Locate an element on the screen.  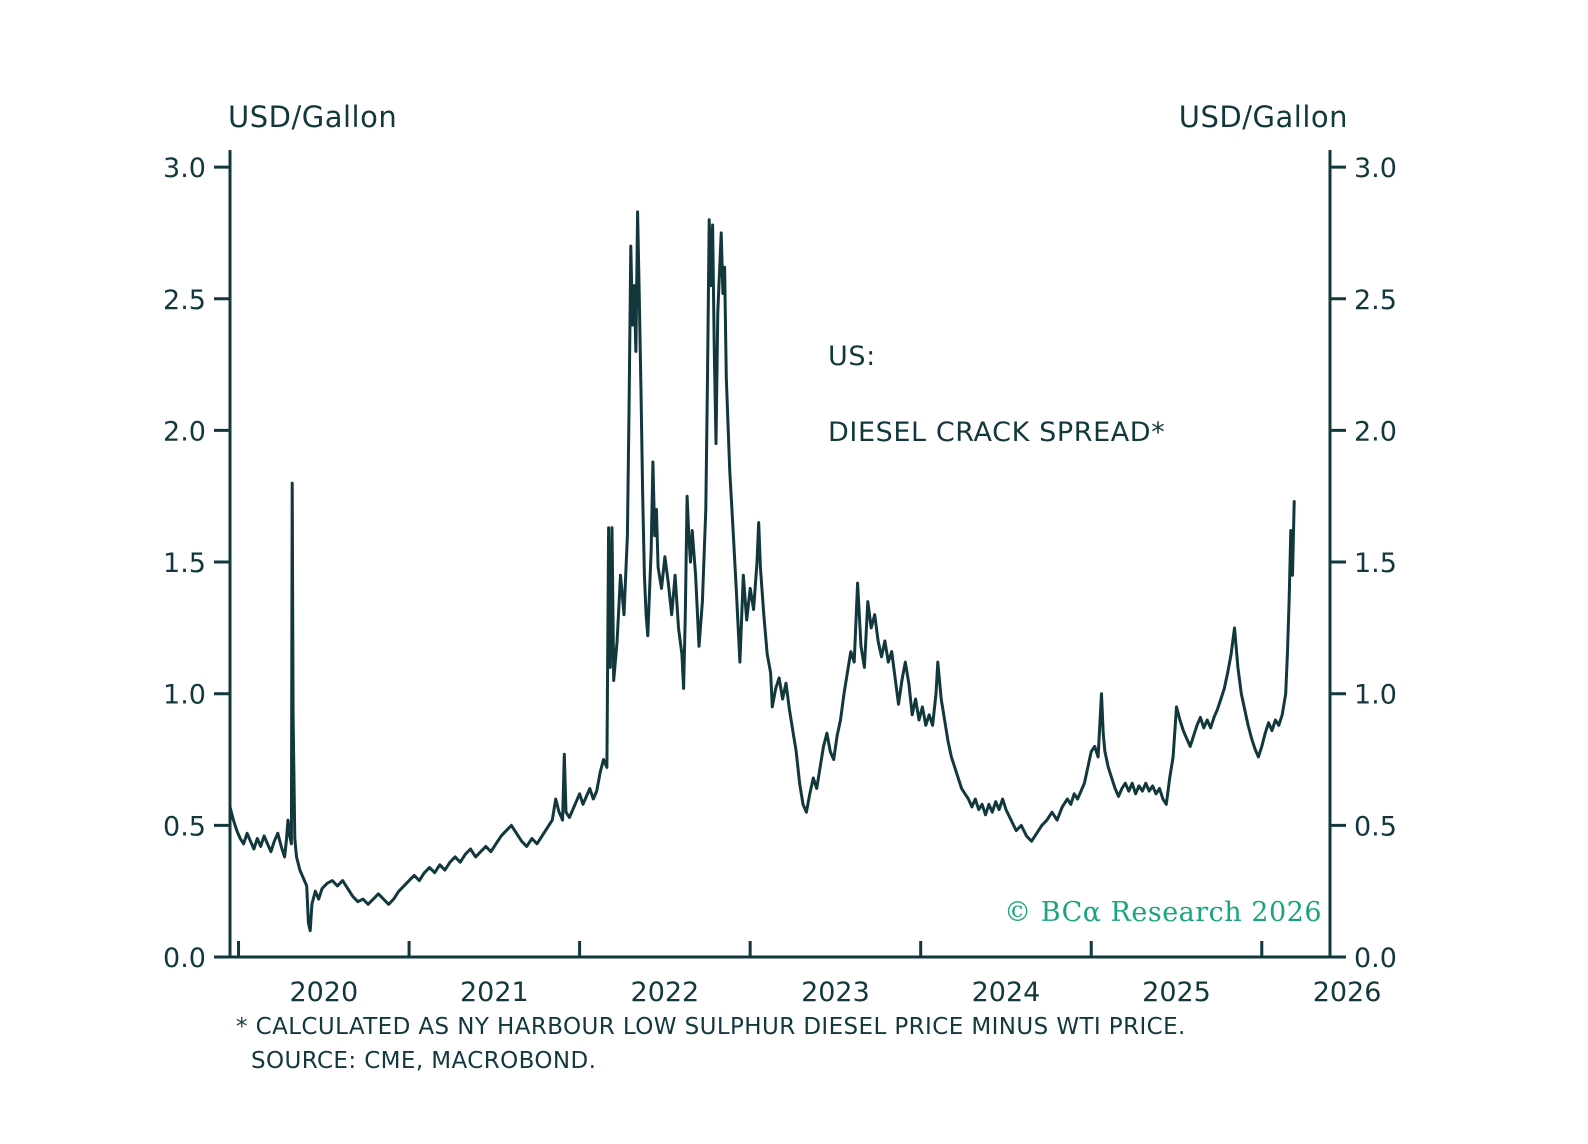
brand-watermark: © BCα Research 2026 is located at coordinates (1163, 912).